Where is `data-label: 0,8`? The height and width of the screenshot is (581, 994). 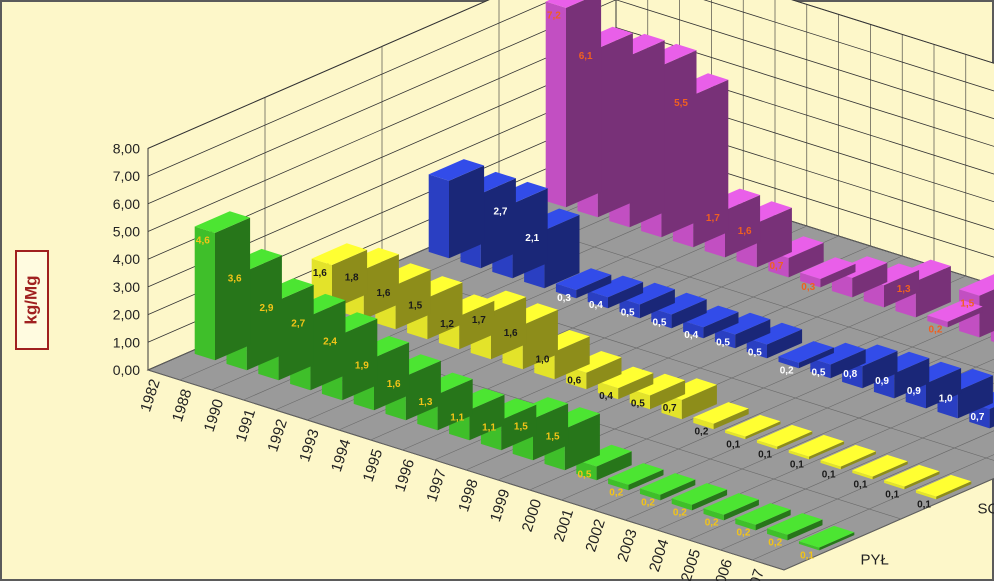
data-label: 0,8 is located at coordinates (850, 374).